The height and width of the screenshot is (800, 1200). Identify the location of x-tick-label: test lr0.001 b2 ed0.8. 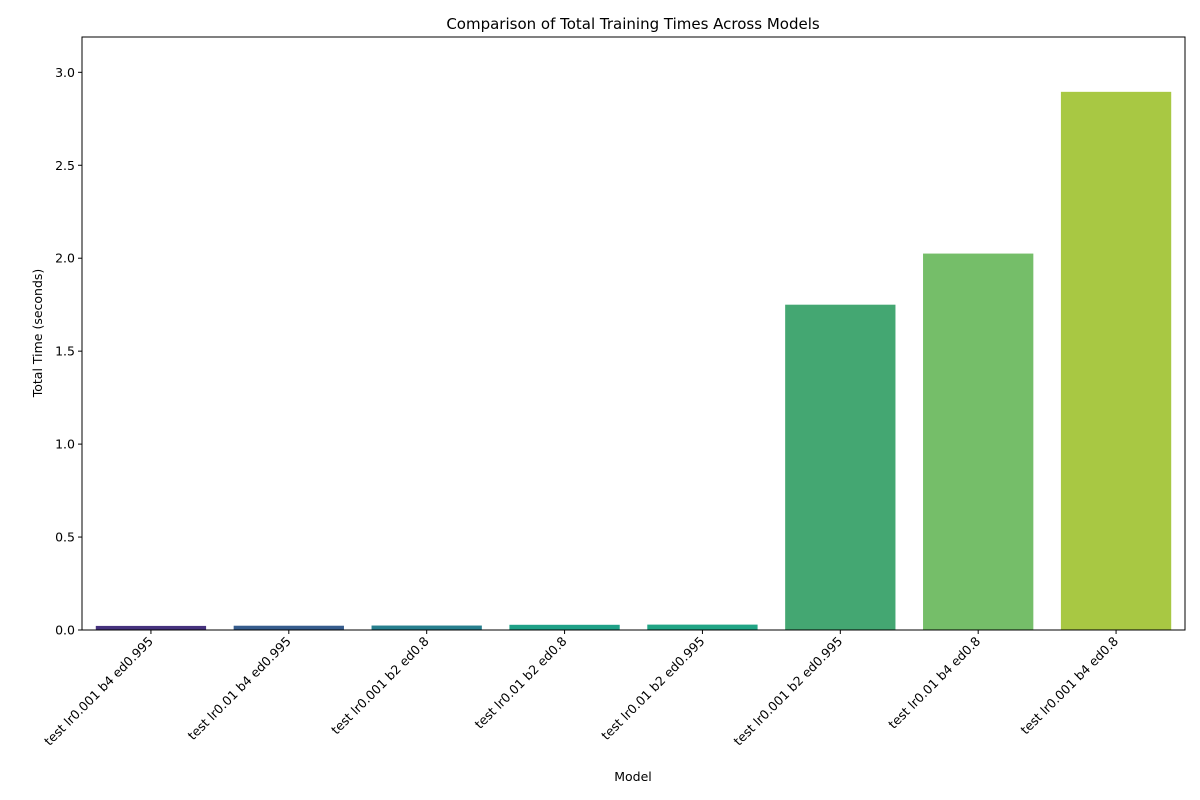
(380, 685).